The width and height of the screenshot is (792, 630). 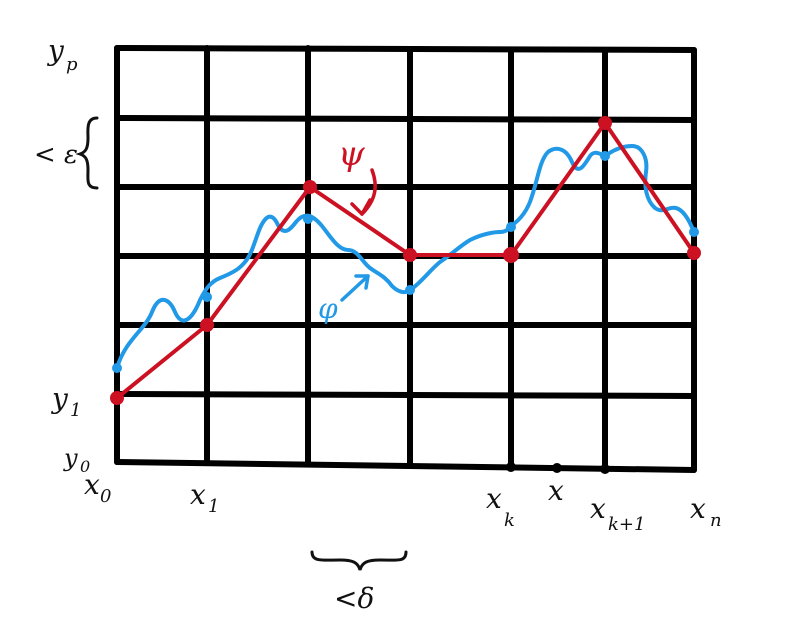 I want to click on phi-label: φ, so click(x=328, y=308).